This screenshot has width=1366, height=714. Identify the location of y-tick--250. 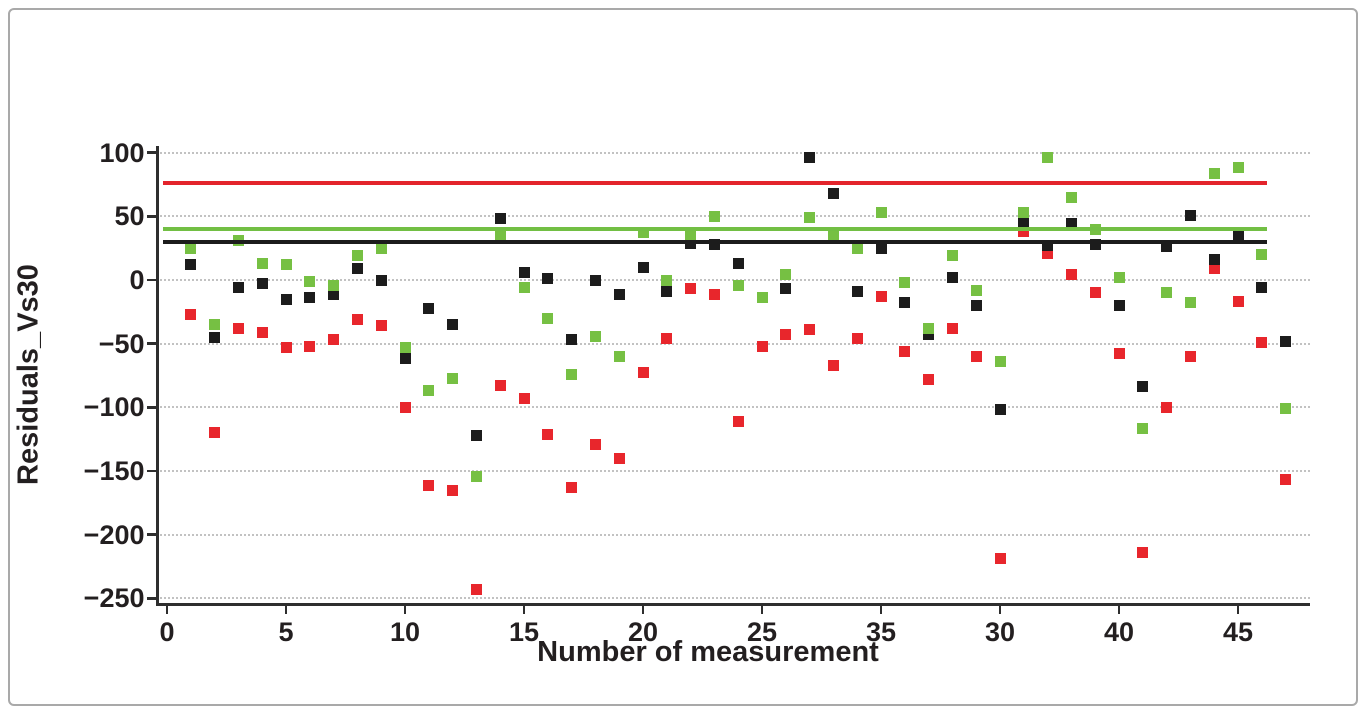
(151, 598).